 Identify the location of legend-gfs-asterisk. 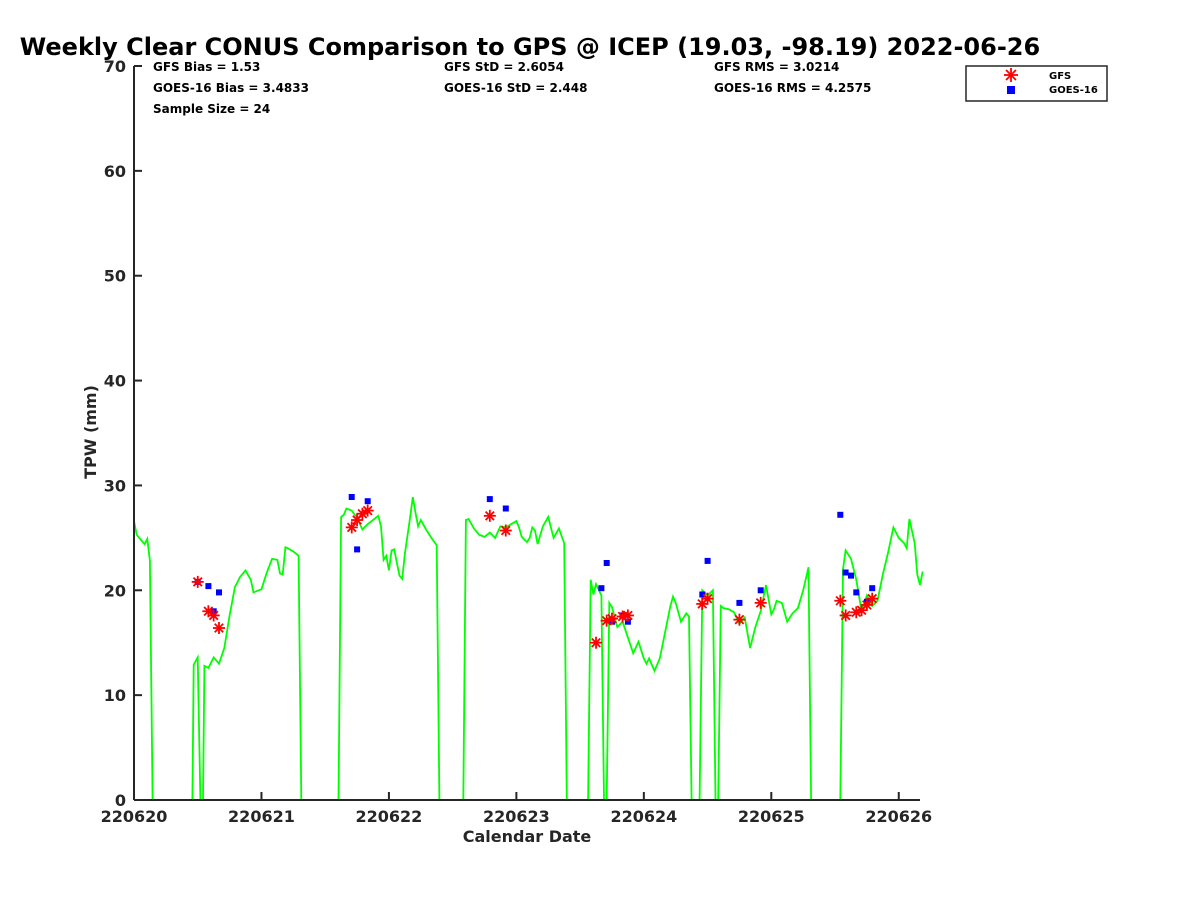
(1011, 75).